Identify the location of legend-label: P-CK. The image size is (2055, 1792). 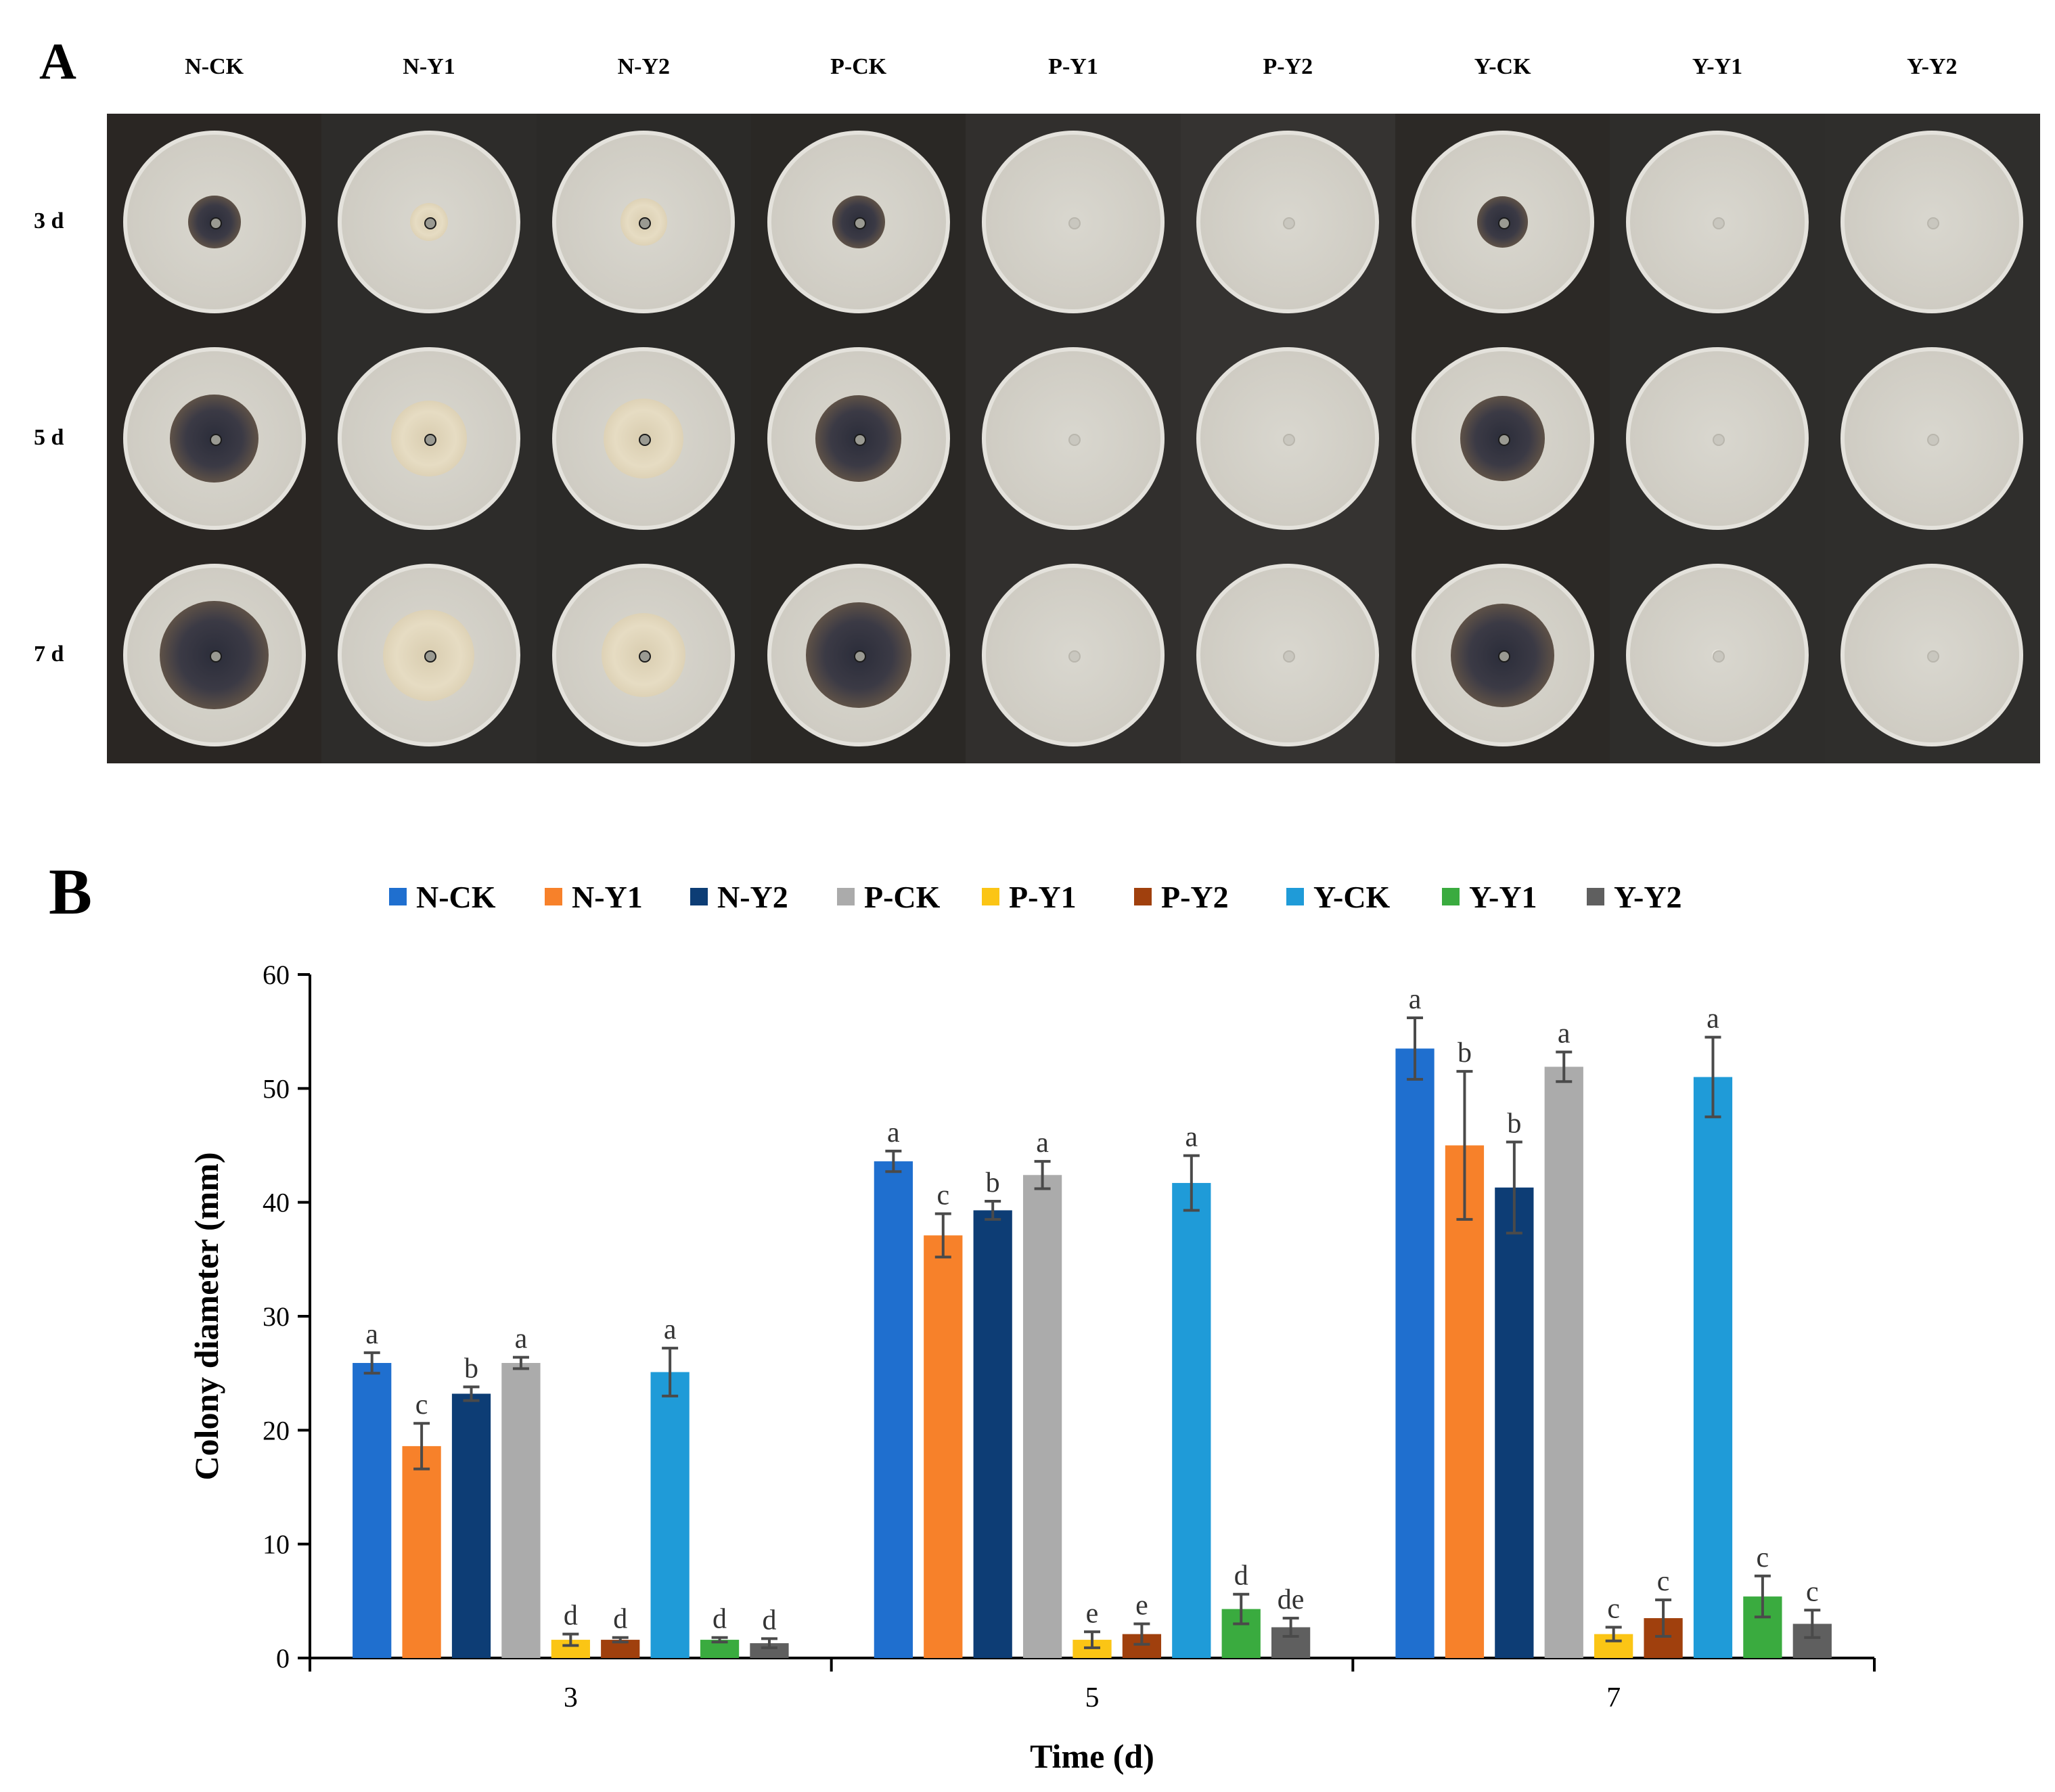
(902, 896).